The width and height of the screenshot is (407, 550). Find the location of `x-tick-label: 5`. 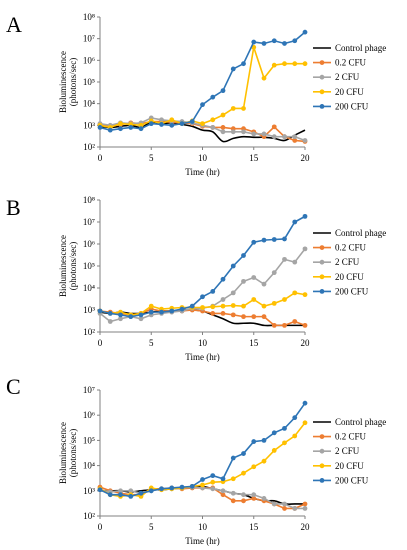

x-tick-label: 5 is located at coordinates (151, 343).